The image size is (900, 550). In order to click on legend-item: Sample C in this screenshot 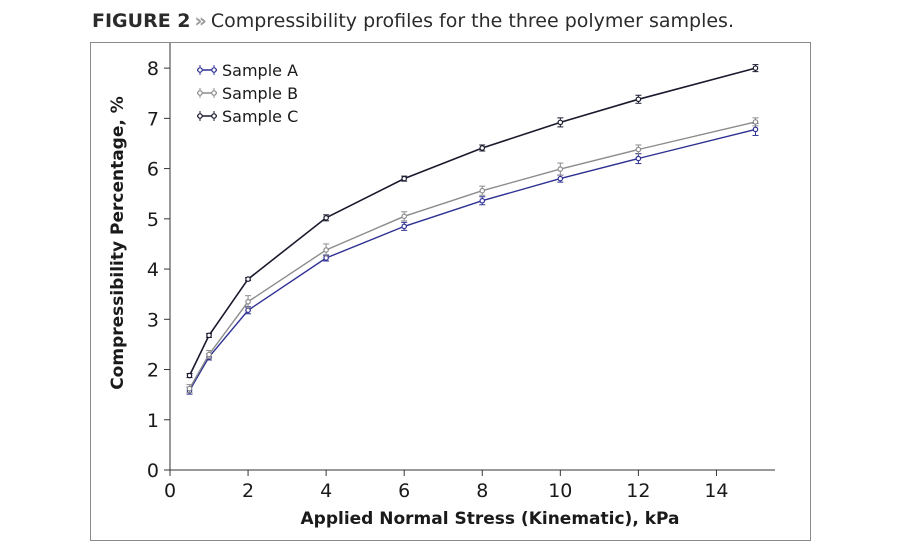, I will do `click(247, 116)`.